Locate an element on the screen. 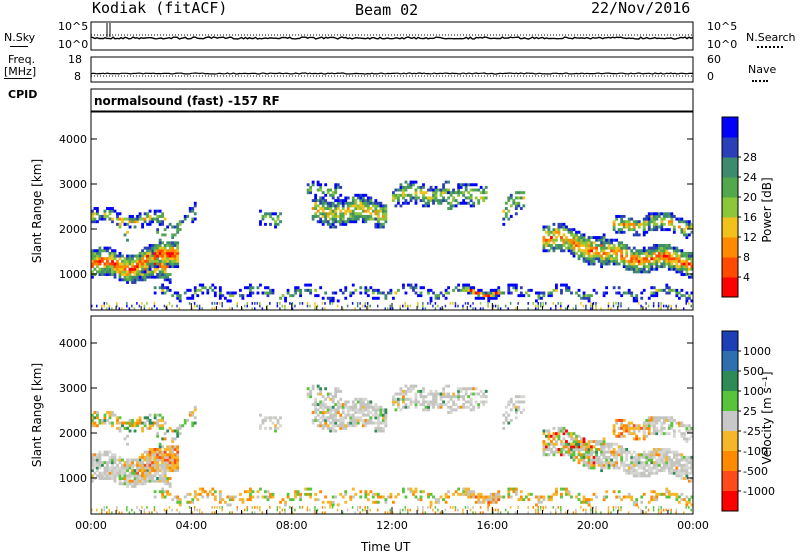 The width and height of the screenshot is (800, 554). velocity-colorbar-label: -1000 is located at coordinates (759, 491).